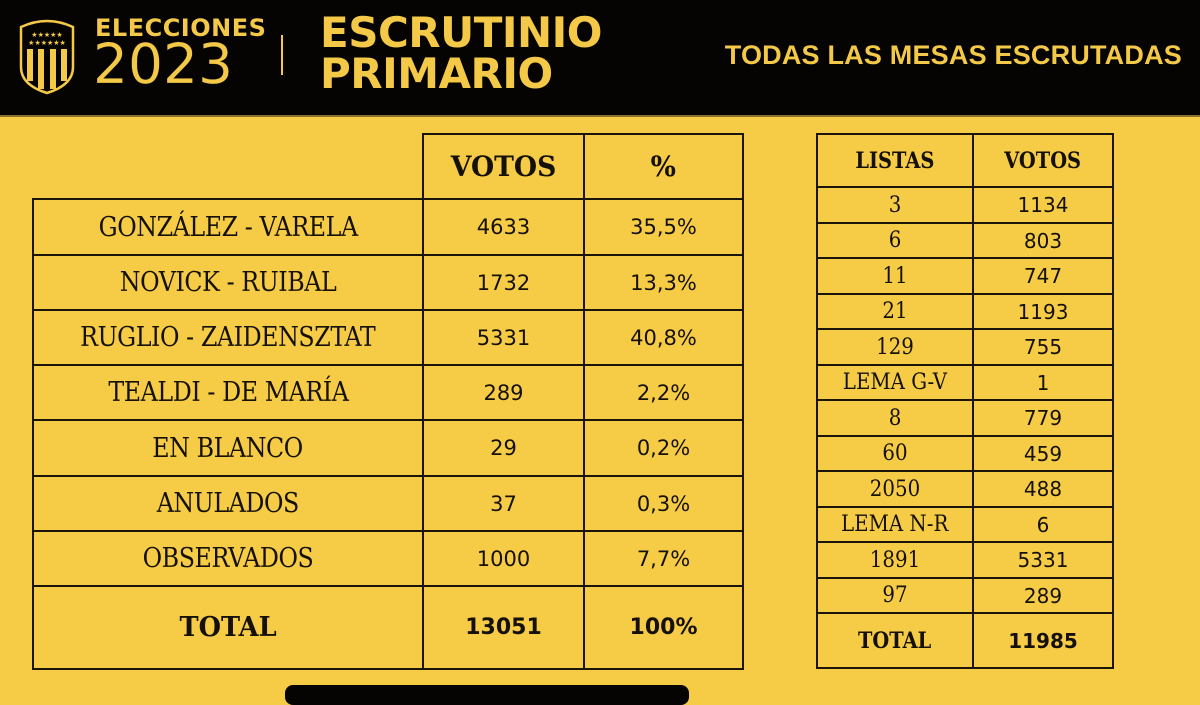 The height and width of the screenshot is (705, 1200). What do you see at coordinates (895, 524) in the screenshot?
I see `list-number: LEMA N-R` at bounding box center [895, 524].